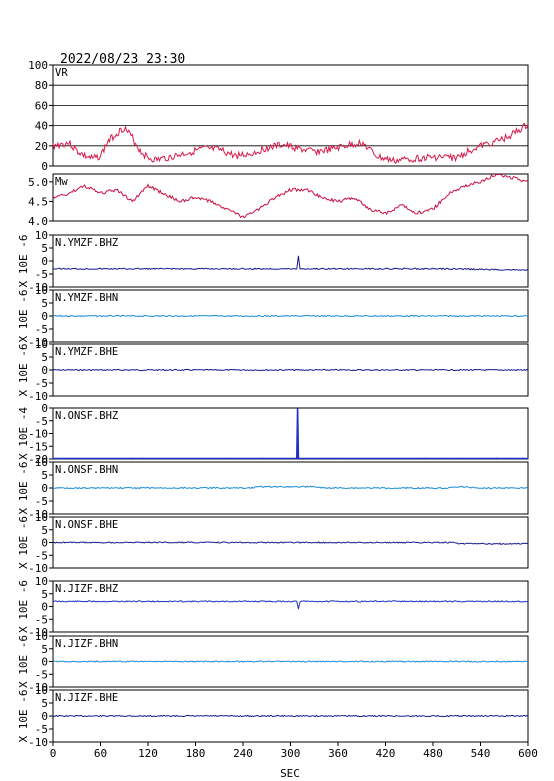  I want to click on panel-label: N.ONSF.BHE, so click(86, 525).